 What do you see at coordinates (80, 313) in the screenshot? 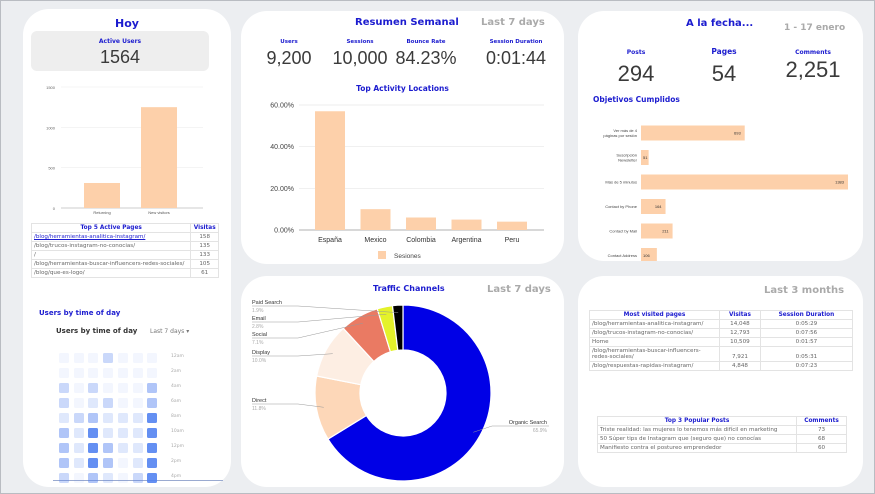
I see `users-time-title: Users by time of day` at bounding box center [80, 313].